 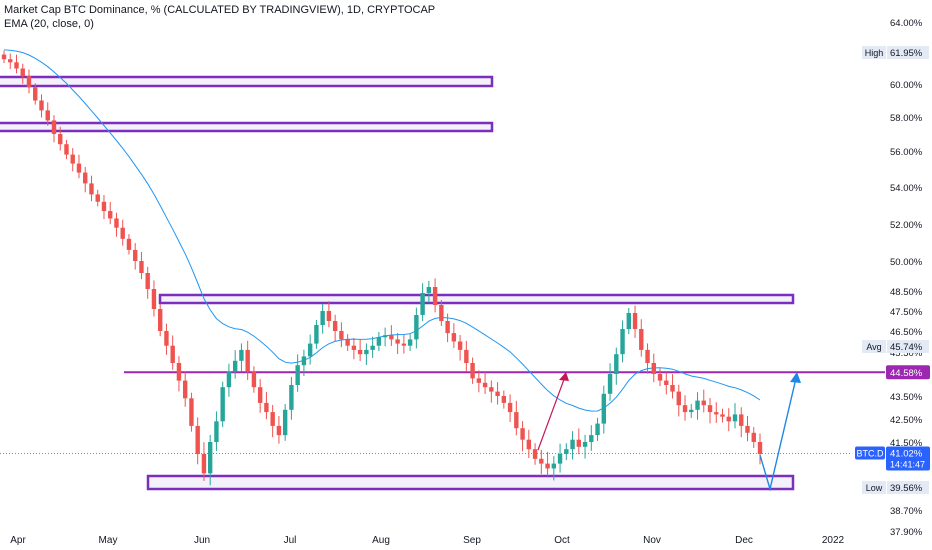 I want to click on y-tick-label: 43.50%, so click(x=906, y=397).